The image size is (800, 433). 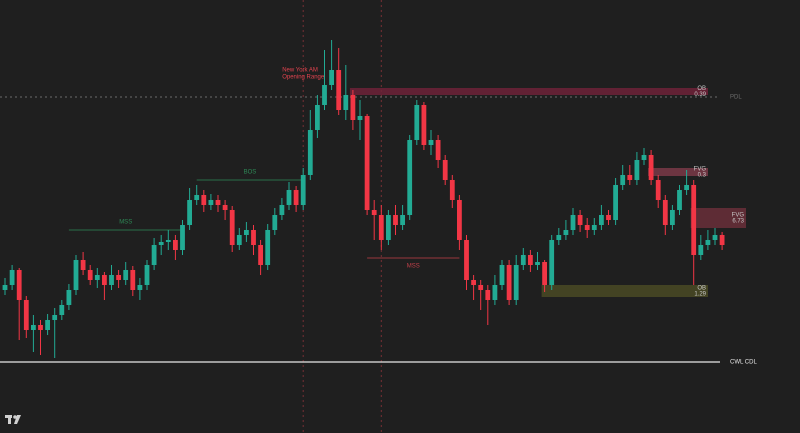 What do you see at coordinates (13, 419) in the screenshot?
I see `logo` at bounding box center [13, 419].